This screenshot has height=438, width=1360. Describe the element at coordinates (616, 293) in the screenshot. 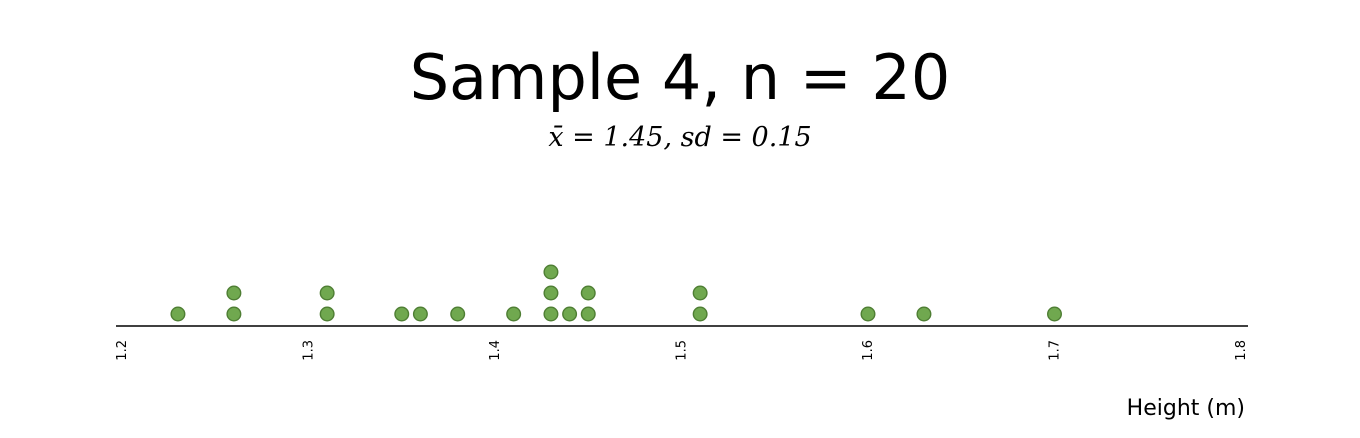

I see `data-points` at that location.